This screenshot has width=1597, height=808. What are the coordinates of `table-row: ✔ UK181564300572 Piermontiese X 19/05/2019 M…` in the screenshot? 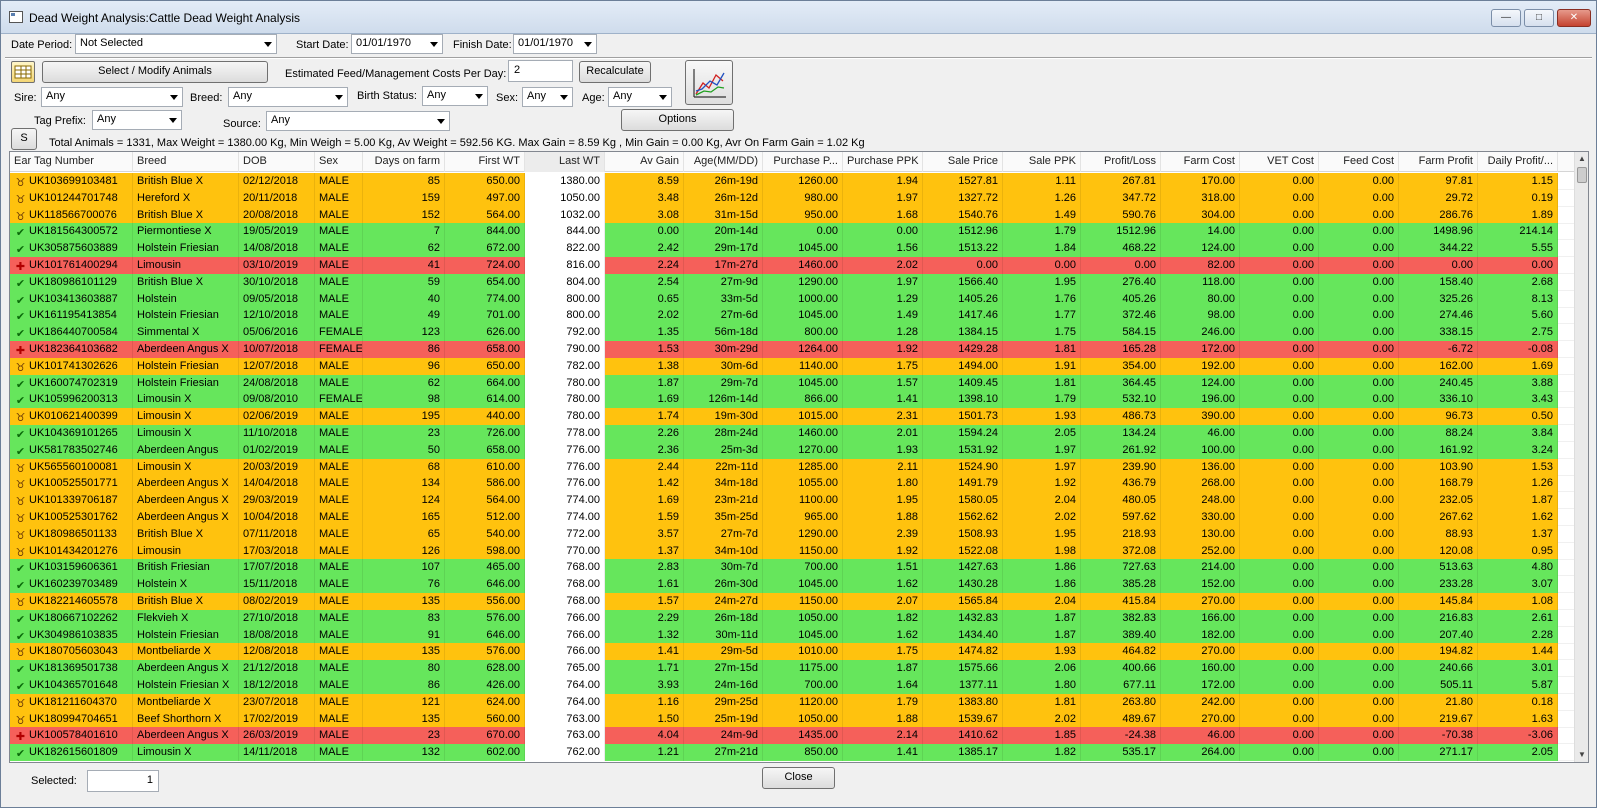 It's located at (792, 232).